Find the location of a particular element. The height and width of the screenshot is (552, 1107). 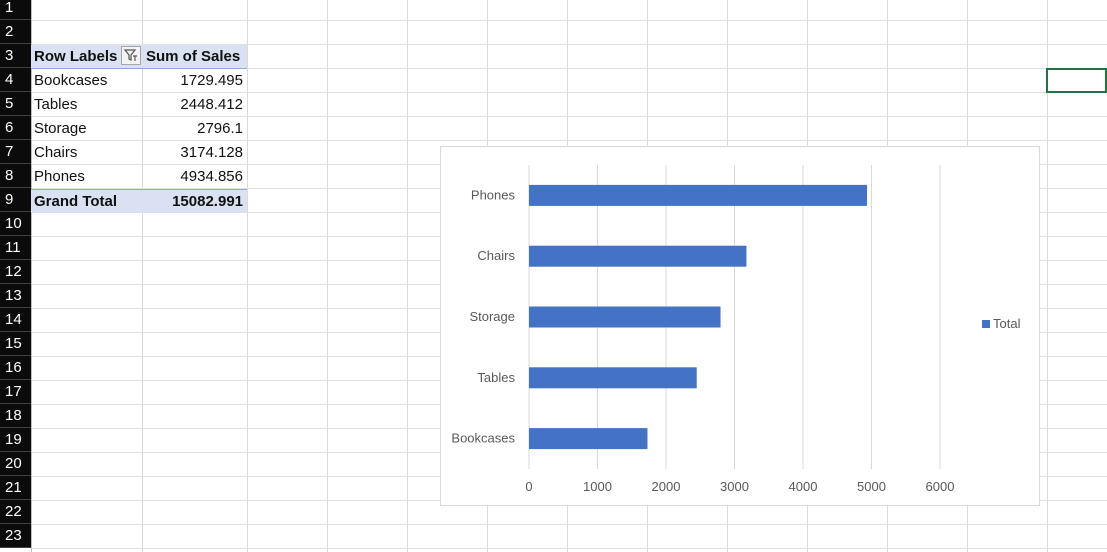

row-header-6: 6 is located at coordinates (15, 128).